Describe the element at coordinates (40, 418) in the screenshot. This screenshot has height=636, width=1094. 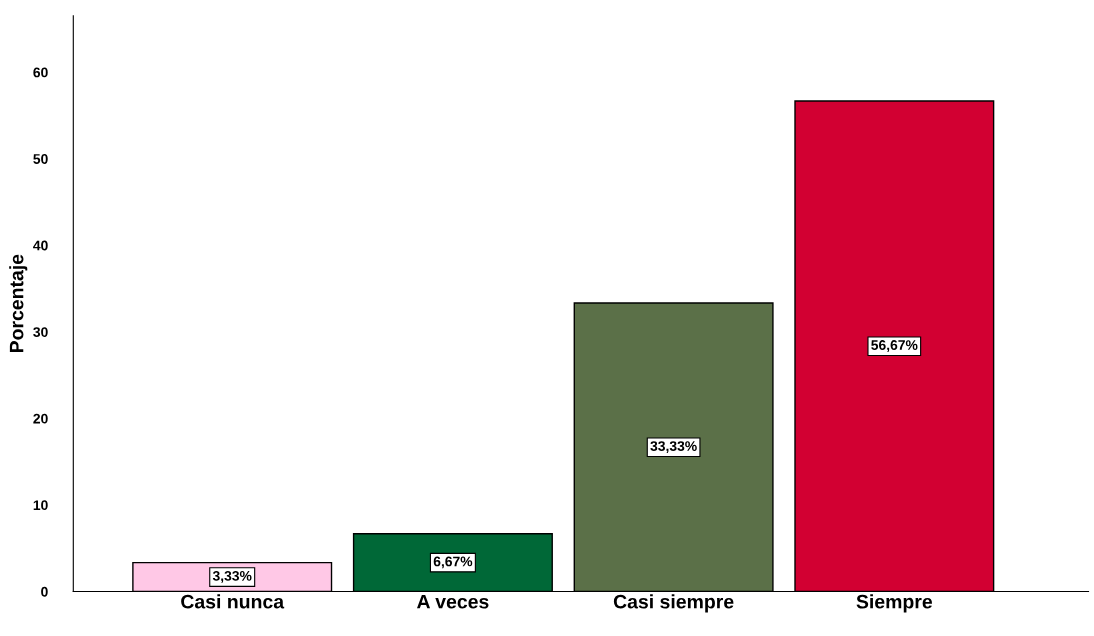
I see `y-tick-label: 20` at that location.